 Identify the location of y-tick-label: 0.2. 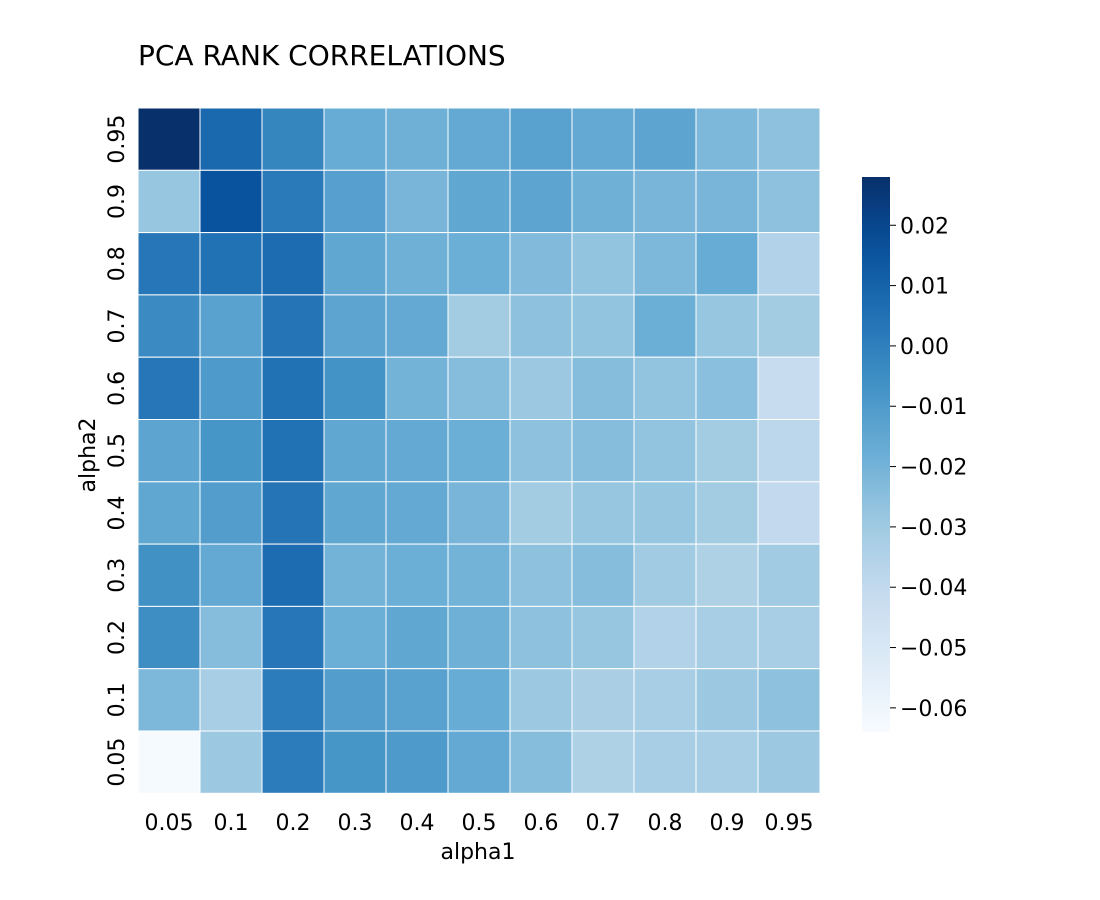
(117, 637).